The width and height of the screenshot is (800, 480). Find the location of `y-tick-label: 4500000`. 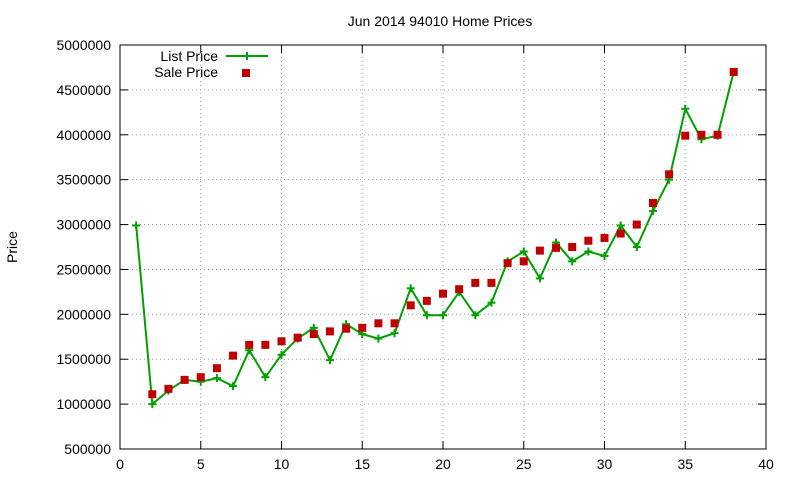

y-tick-label: 4500000 is located at coordinates (83, 90).